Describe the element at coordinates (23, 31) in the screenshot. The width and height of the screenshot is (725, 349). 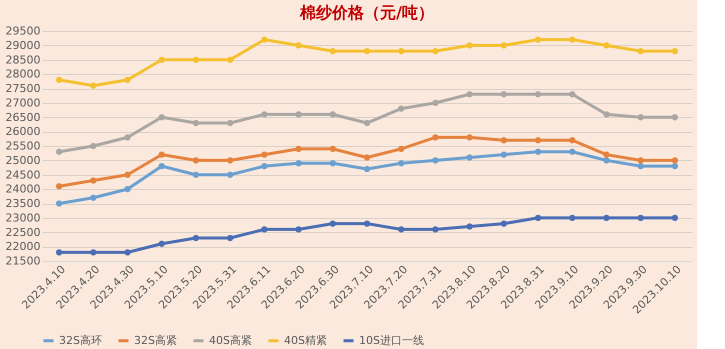
I see `y-tick-label: 29500` at that location.